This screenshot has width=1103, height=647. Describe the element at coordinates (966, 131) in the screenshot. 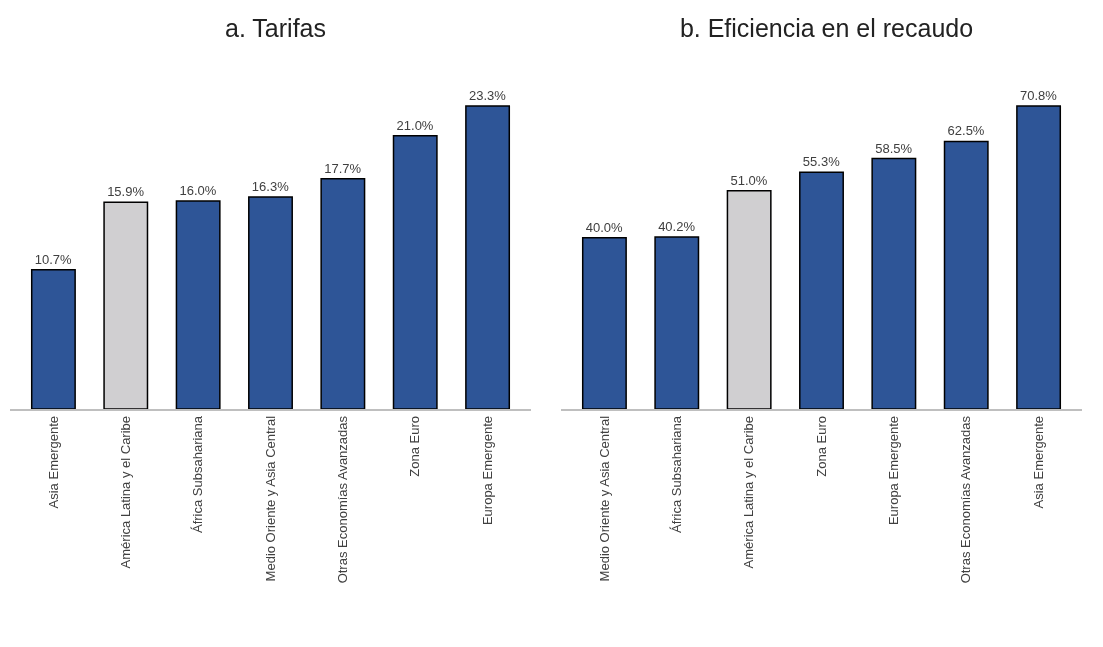

I see `data-label: 62.5%` at that location.